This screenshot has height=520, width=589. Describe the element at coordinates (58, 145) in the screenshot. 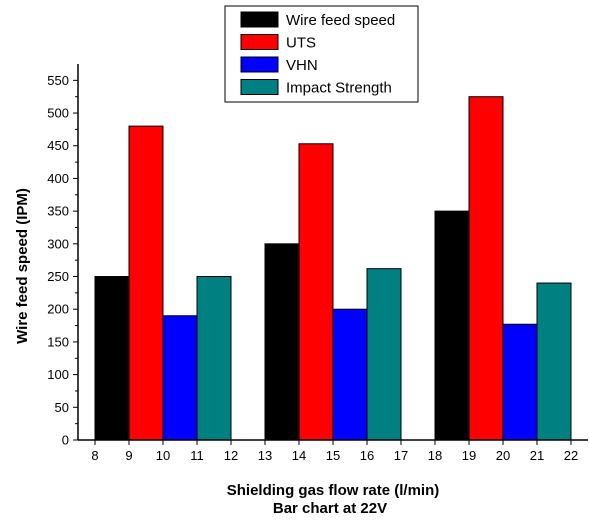

I see `y-tick-label: 450` at that location.